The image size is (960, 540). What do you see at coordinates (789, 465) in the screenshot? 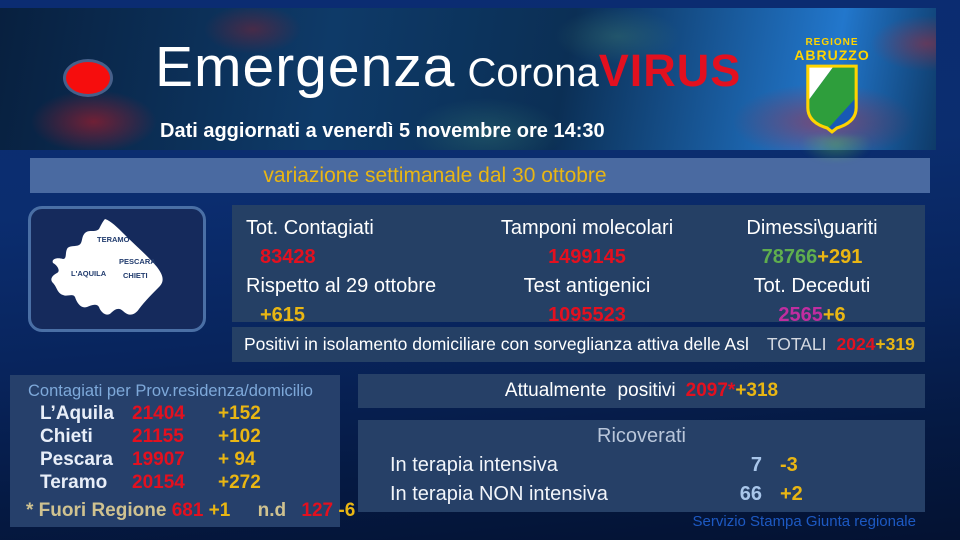
I see `terapia-intensiva-delta: -3` at bounding box center [789, 465].